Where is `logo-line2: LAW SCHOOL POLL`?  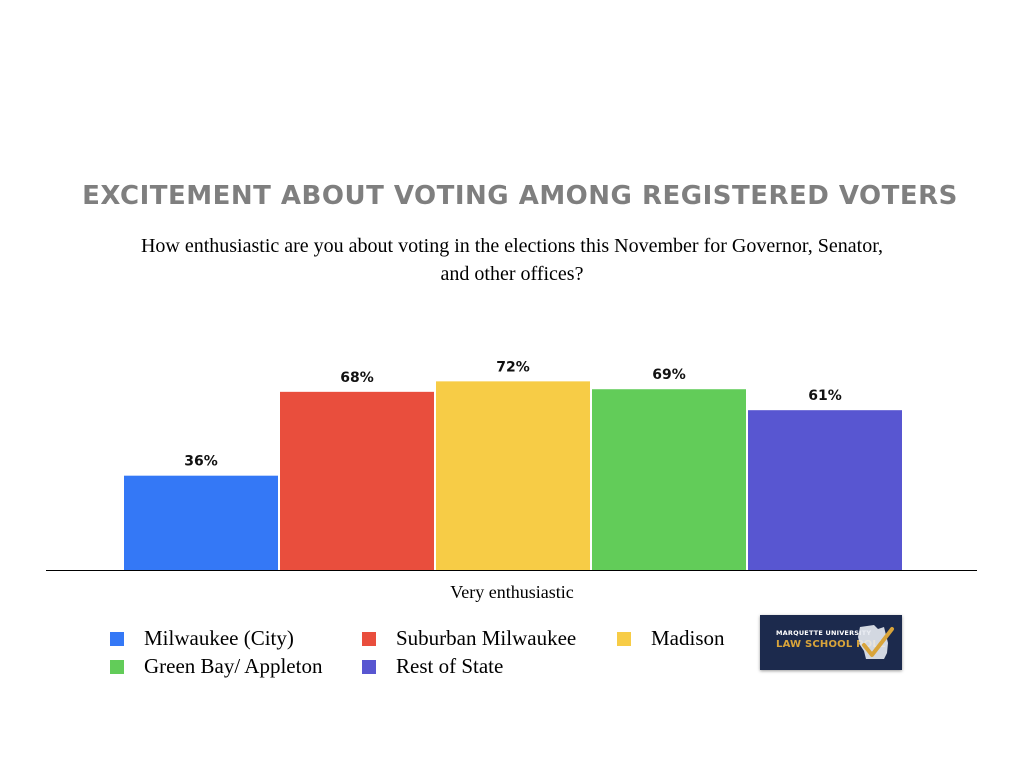
logo-line2: LAW SCHOOL POLL is located at coordinates (831, 644).